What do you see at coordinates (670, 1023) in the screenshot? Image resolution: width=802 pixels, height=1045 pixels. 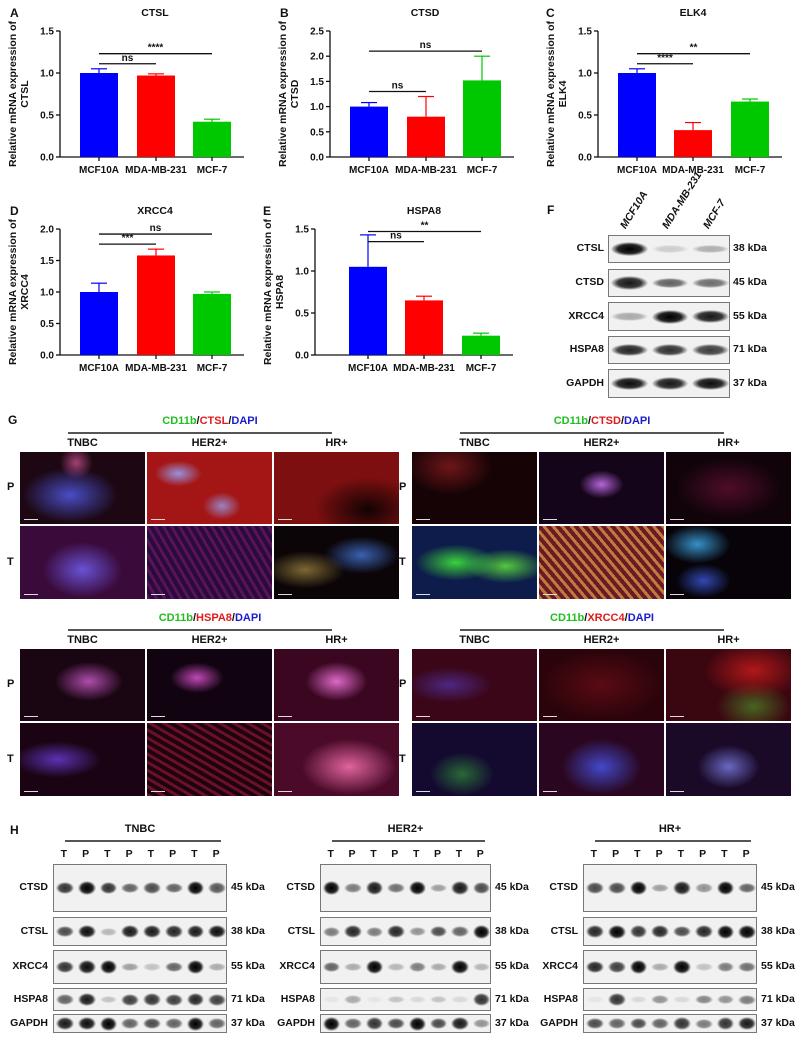 I see `western-blot-hr-pos-gapdh` at bounding box center [670, 1023].